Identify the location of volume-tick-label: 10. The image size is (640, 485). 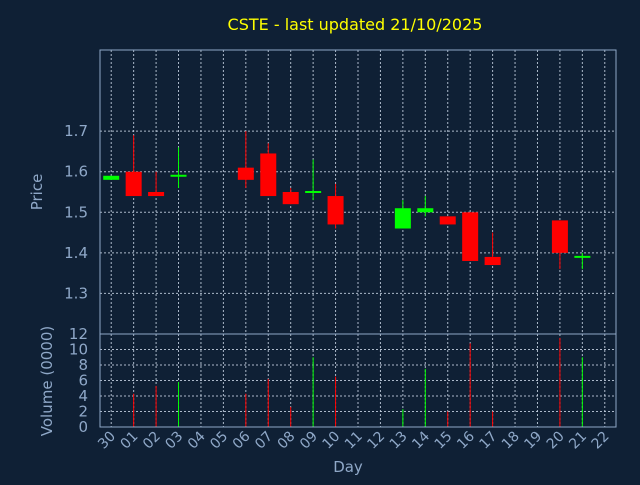
(78, 350).